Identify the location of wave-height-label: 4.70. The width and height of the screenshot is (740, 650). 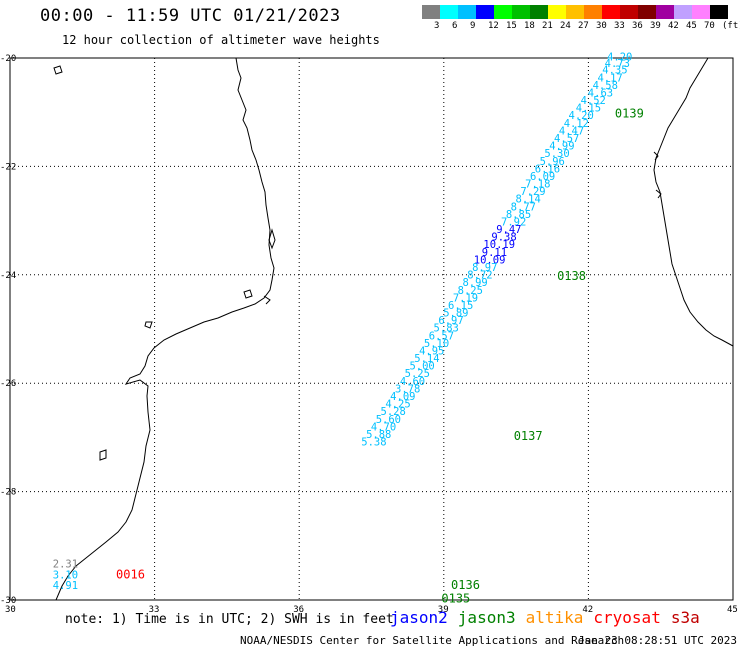
(383, 427).